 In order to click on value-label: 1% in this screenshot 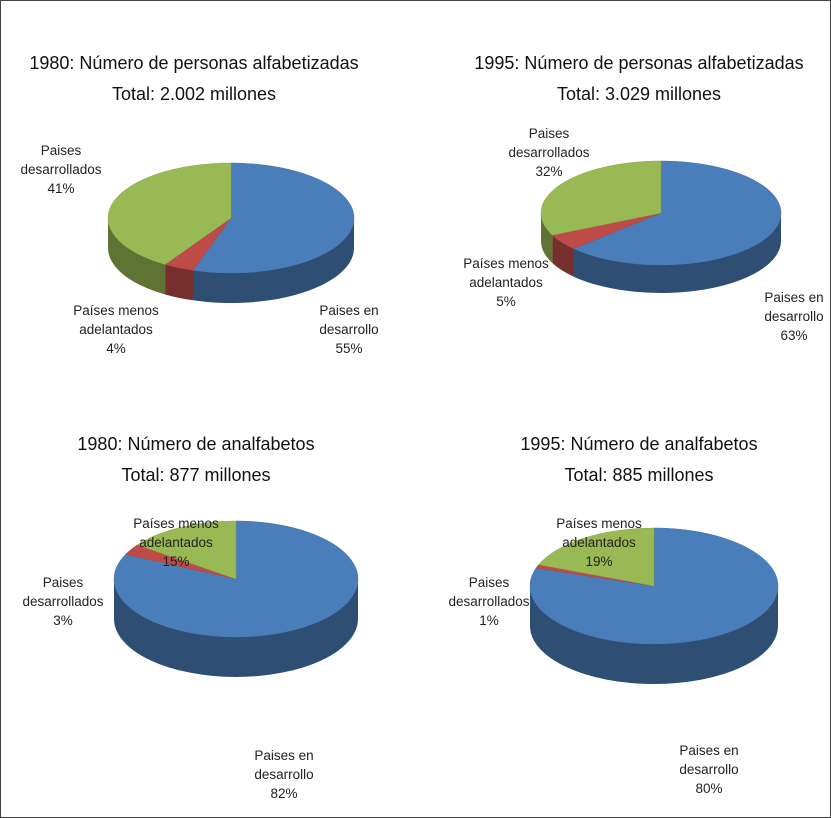, I will do `click(489, 620)`.